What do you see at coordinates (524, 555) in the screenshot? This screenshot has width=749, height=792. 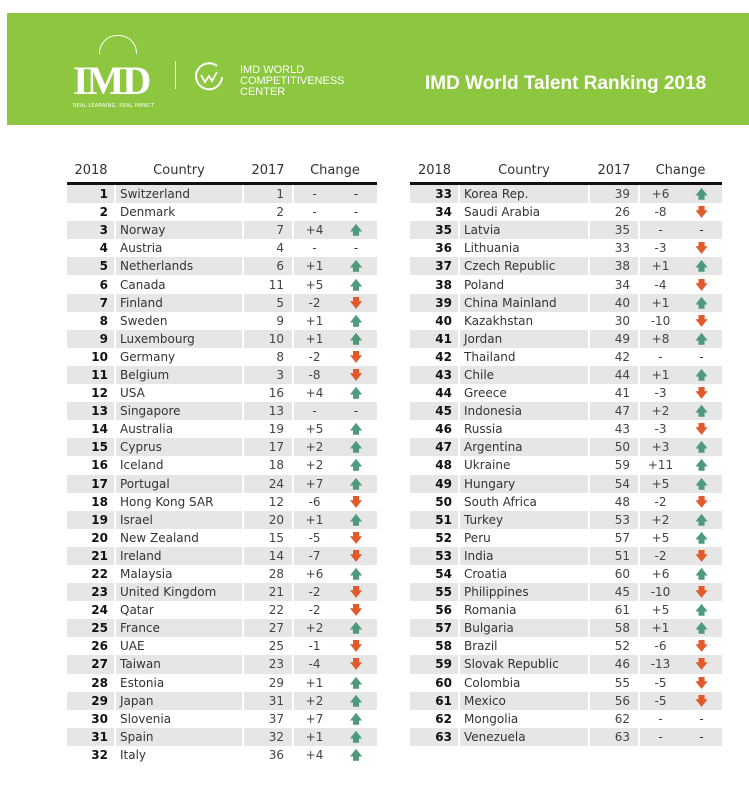 I see `country-cell: India` at bounding box center [524, 555].